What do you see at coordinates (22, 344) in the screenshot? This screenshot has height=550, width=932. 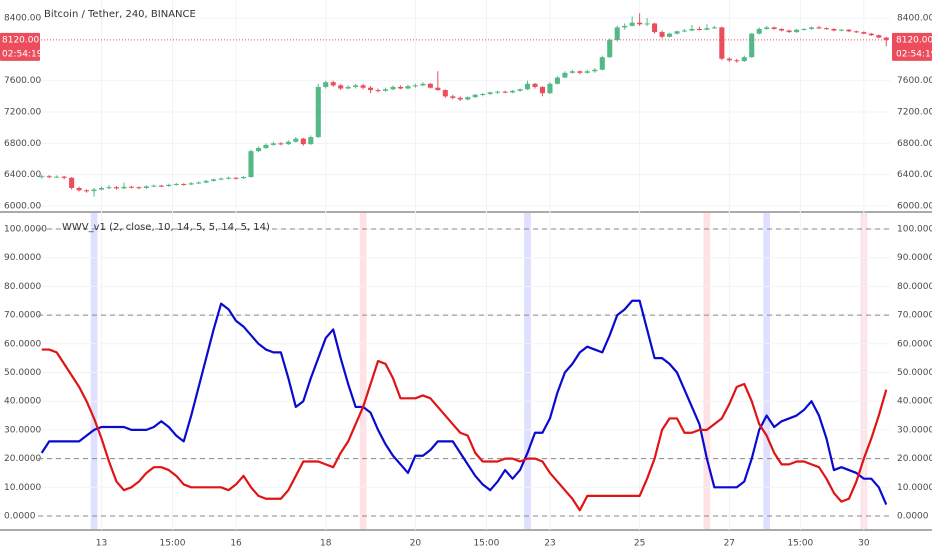 I see `y-tick-label: 60.0000` at bounding box center [22, 344].